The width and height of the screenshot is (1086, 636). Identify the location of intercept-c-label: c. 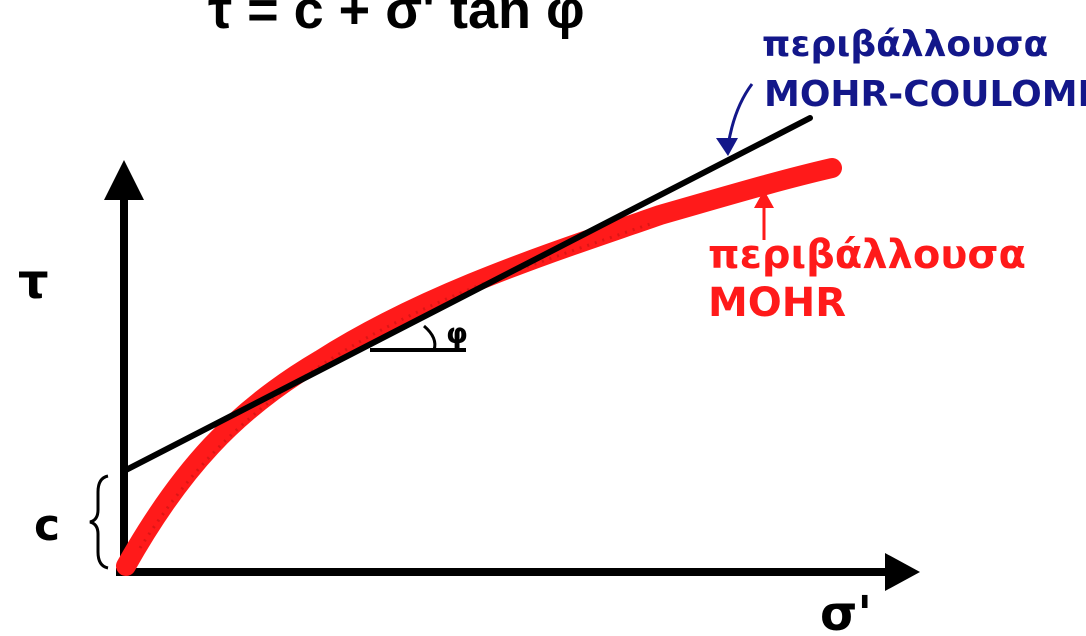
(47, 525).